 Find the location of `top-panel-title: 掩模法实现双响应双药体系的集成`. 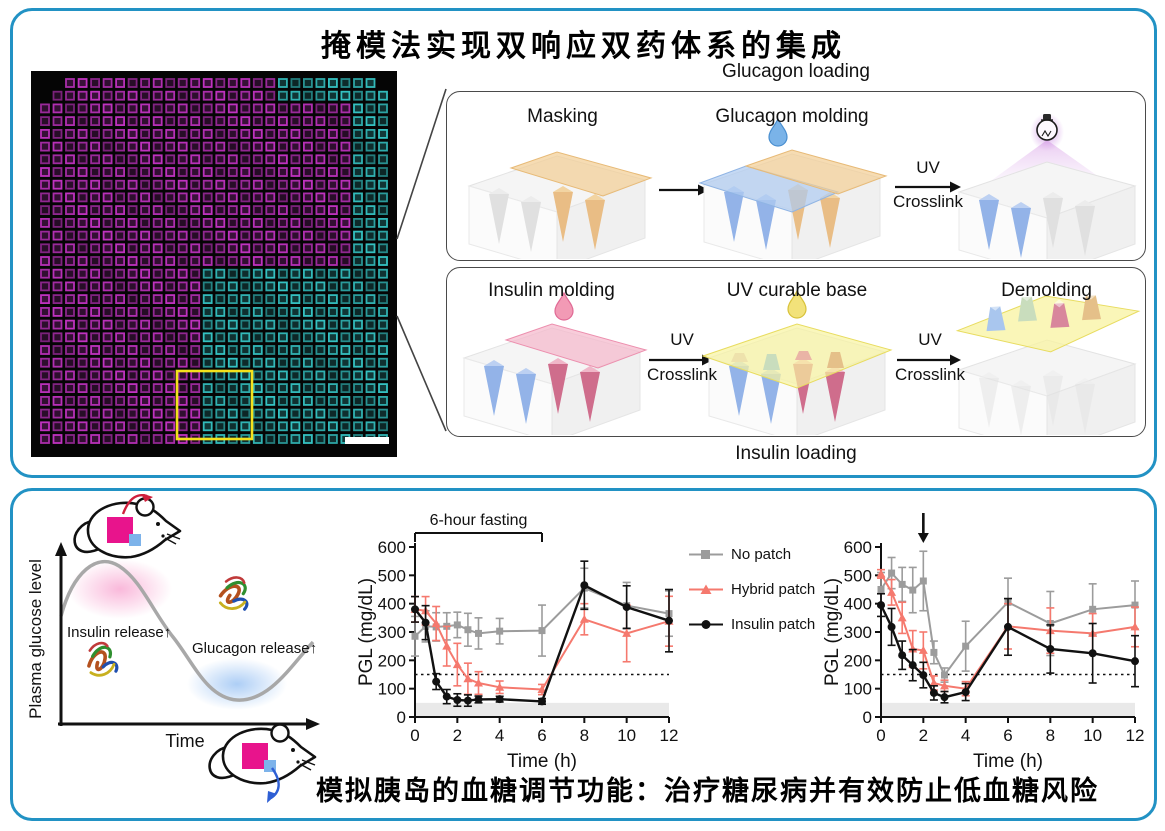

top-panel-title: 掩模法实现双响应双药体系的集成 is located at coordinates (583, 46).